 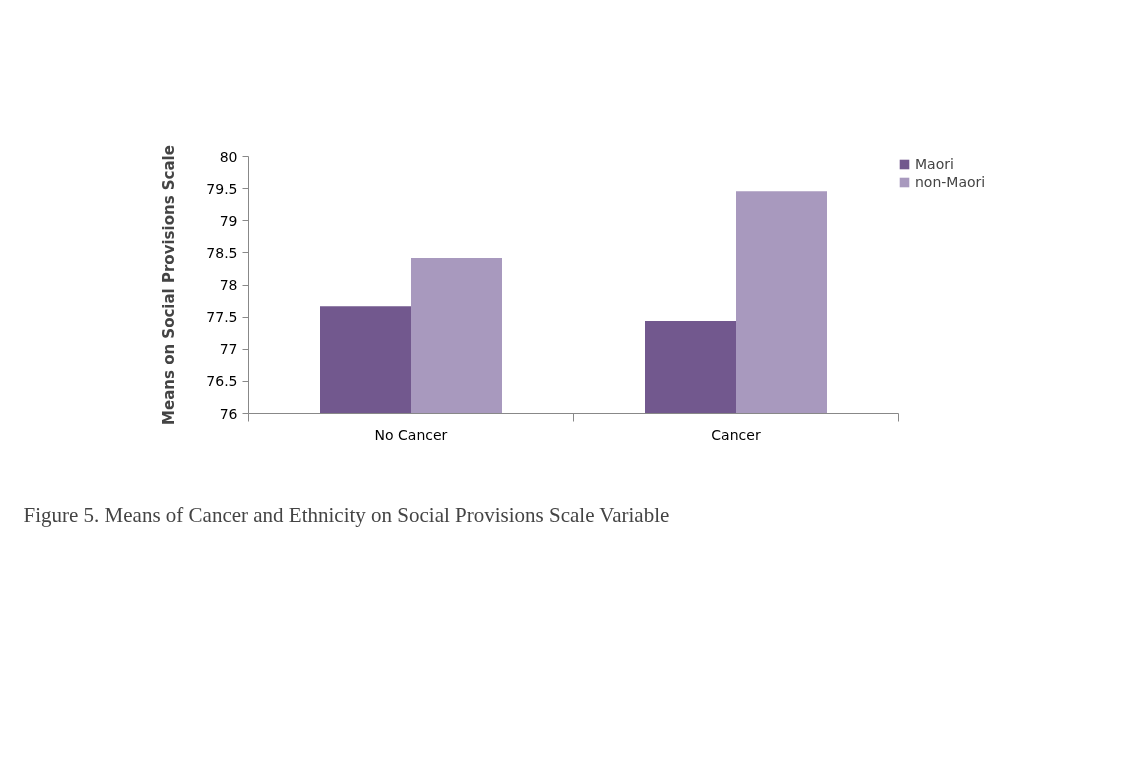 I want to click on x-tick-label: Cancer, so click(x=736, y=434).